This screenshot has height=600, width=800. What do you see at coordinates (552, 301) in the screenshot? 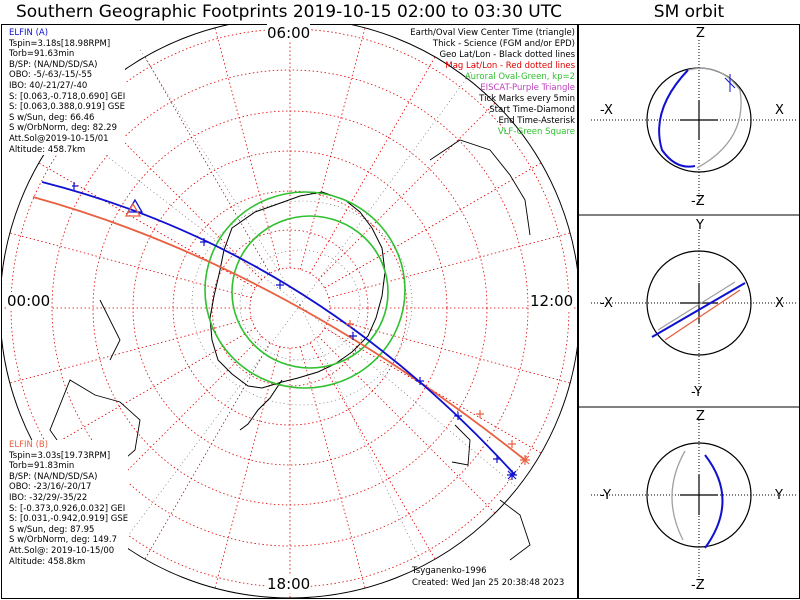
I see `hour-label-right: 12:00` at bounding box center [552, 301].